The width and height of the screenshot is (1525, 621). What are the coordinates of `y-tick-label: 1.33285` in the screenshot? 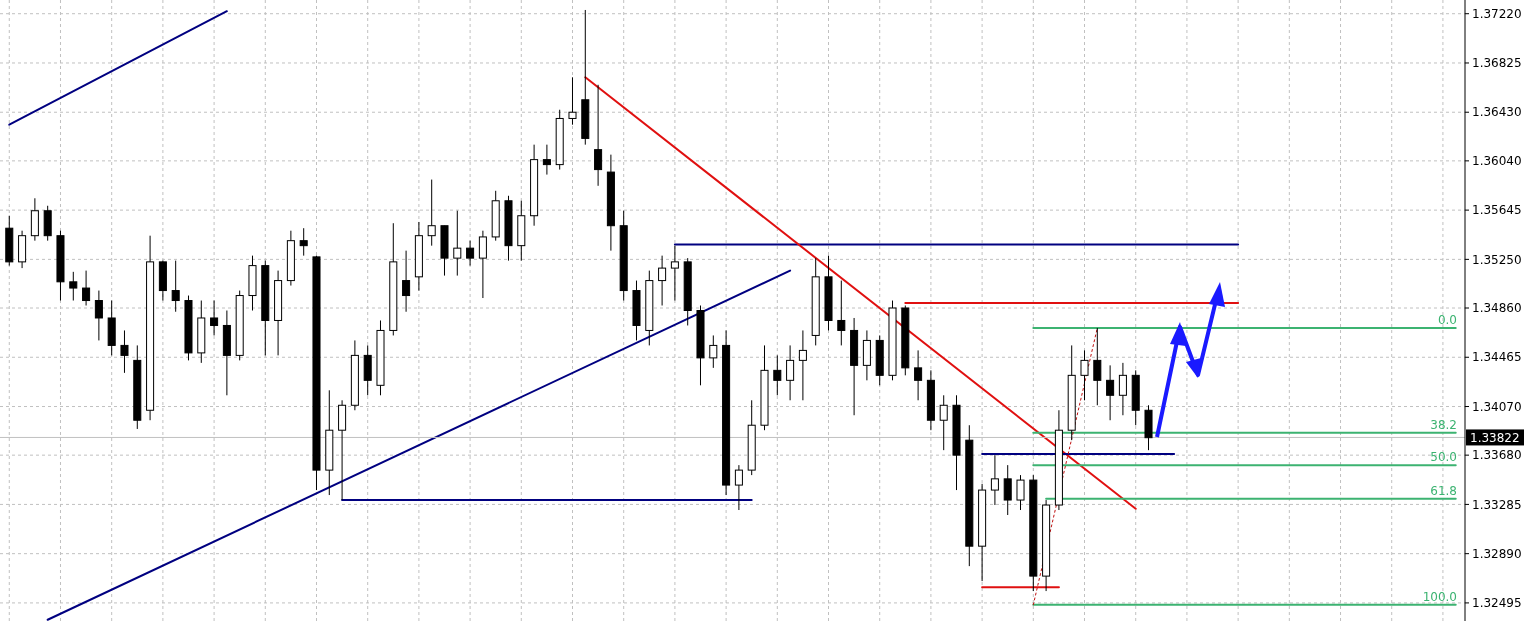 It's located at (1497, 504).